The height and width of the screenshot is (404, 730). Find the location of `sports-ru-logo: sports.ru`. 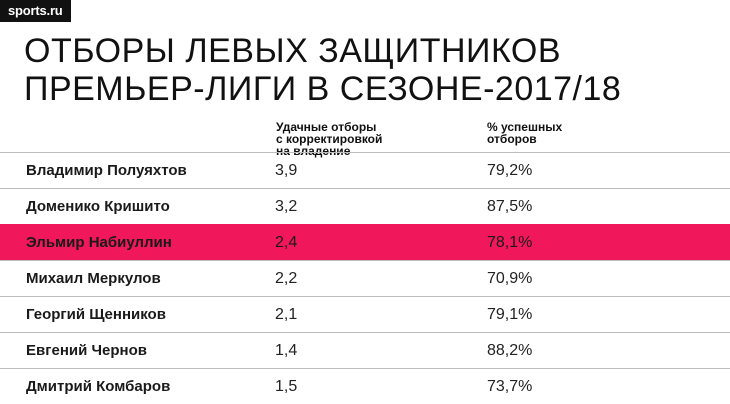

sports-ru-logo: sports.ru is located at coordinates (35, 11).